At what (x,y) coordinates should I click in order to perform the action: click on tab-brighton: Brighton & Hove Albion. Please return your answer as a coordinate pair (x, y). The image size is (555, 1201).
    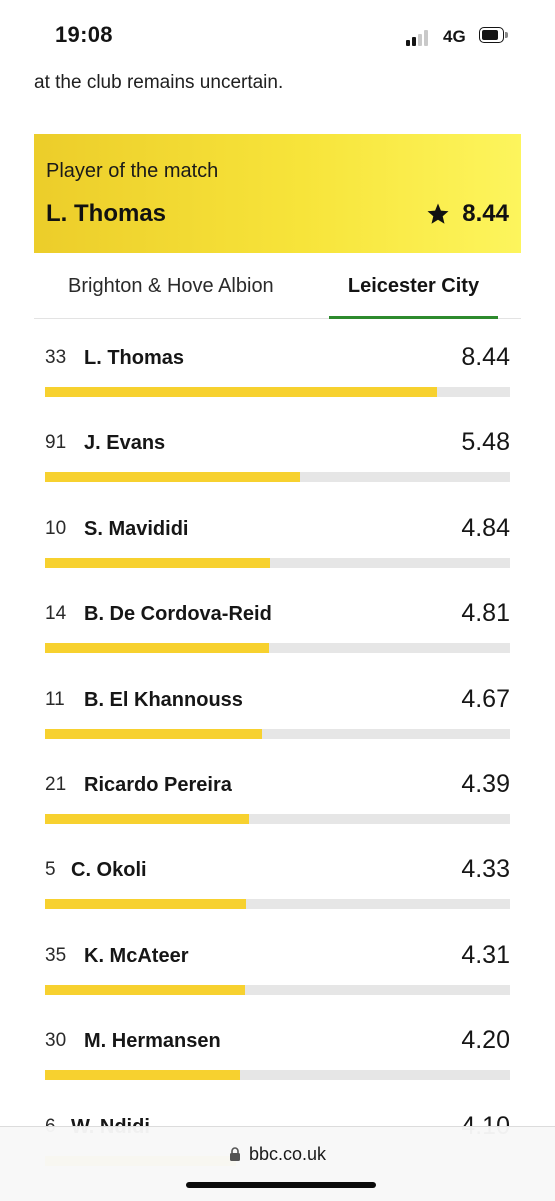
    Looking at the image, I should click on (171, 286).